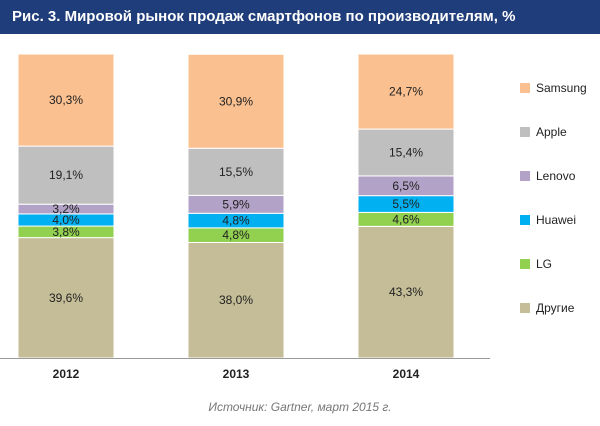 Image resolution: width=600 pixels, height=426 pixels. Describe the element at coordinates (406, 374) in the screenshot. I see `x-tick-label: 2014` at that location.